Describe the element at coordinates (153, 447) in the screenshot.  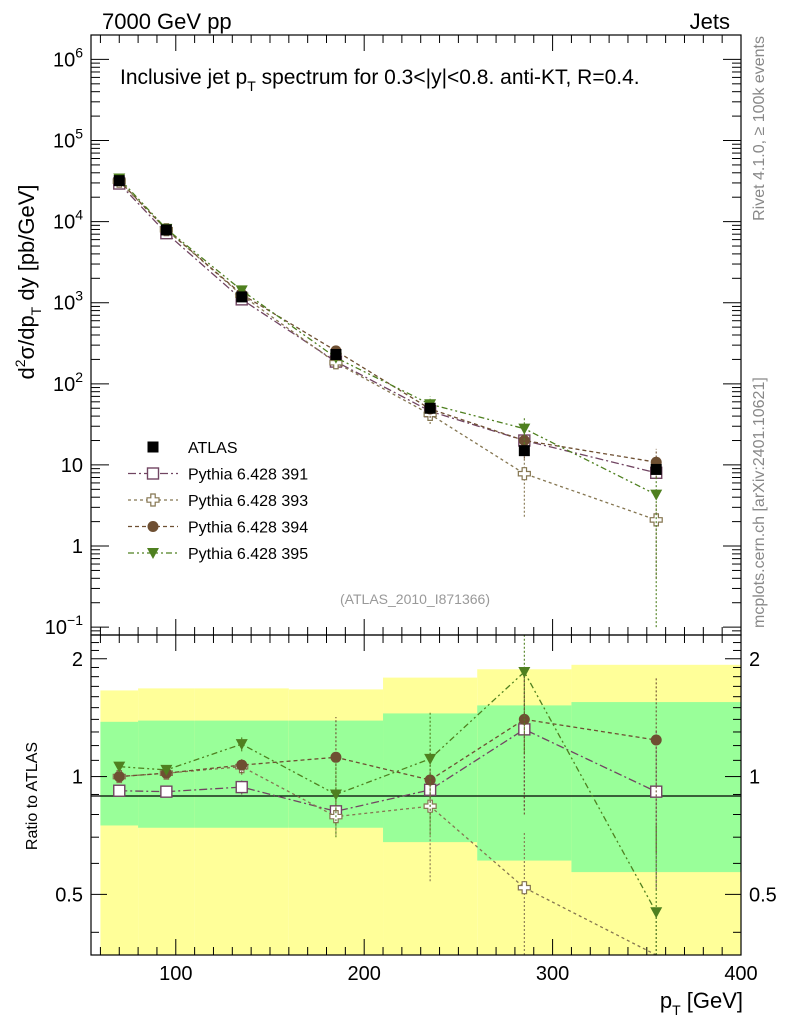
I see `legend-marker-atlas` at that location.